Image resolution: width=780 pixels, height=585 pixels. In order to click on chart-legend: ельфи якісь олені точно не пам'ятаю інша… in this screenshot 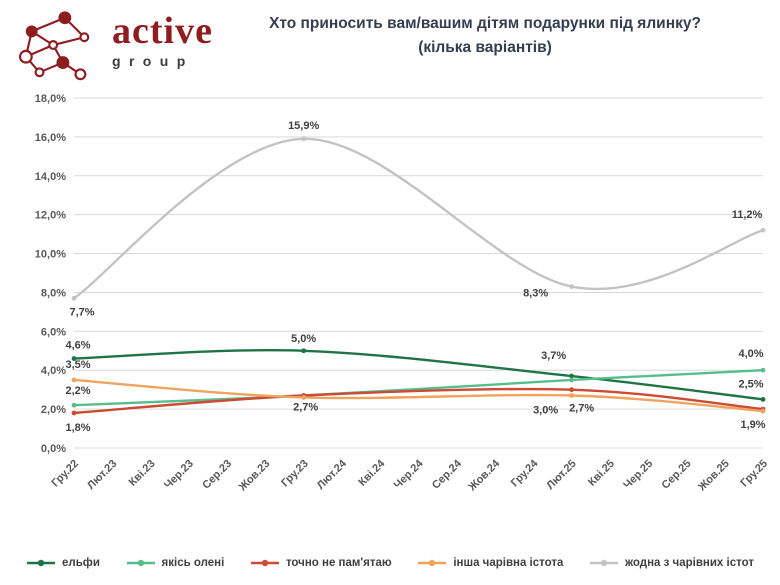, I will do `click(390, 563)`.